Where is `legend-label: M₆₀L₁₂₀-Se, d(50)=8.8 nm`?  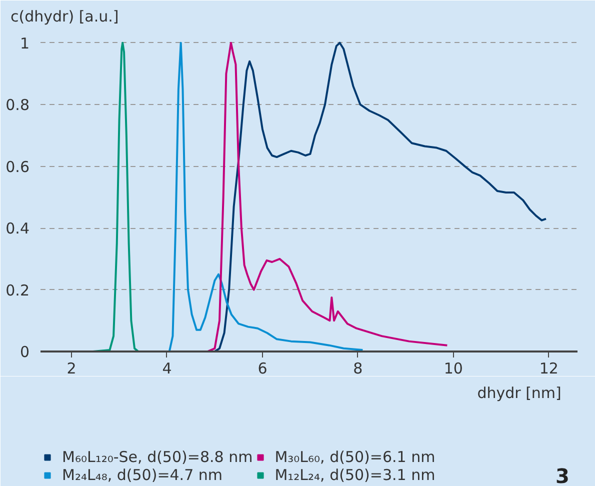 legend-label: M₆₀L₁₂₀-Se, d(50)=8.8 nm is located at coordinates (157, 457).